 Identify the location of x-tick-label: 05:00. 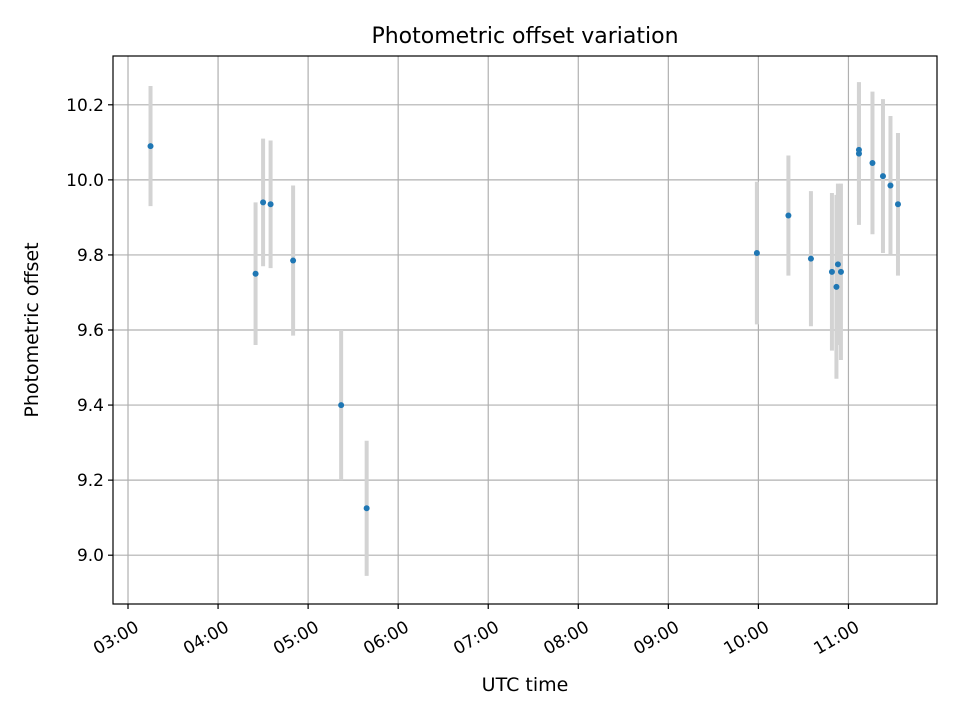
(296, 638).